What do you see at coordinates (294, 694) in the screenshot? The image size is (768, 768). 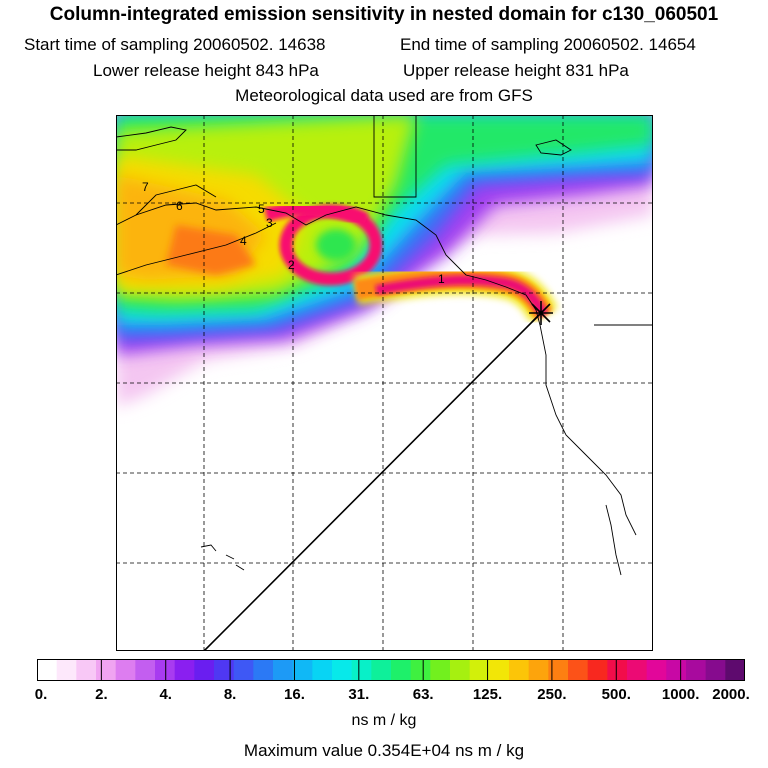 I see `colorbar-tick-label: 16.` at bounding box center [294, 694].